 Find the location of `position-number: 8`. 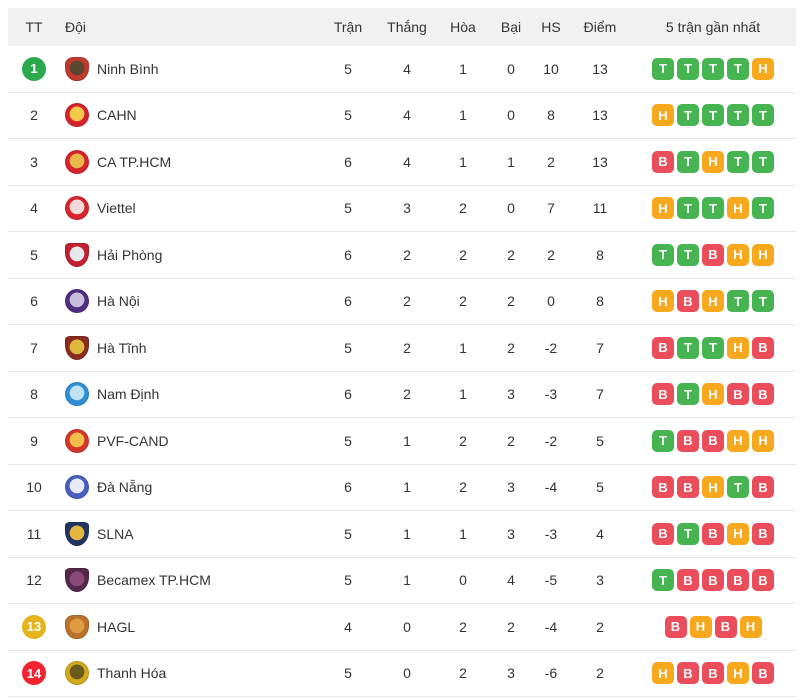

position-number: 8 is located at coordinates (34, 394).